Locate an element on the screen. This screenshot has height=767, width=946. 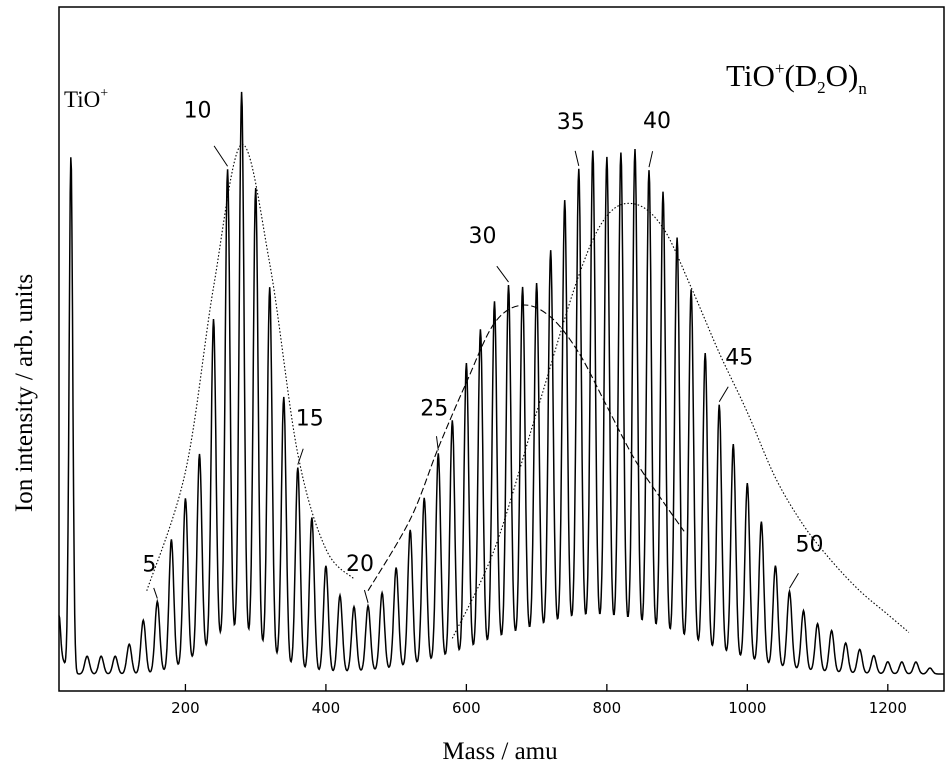
x-tick-label: 1000 is located at coordinates (747, 708).